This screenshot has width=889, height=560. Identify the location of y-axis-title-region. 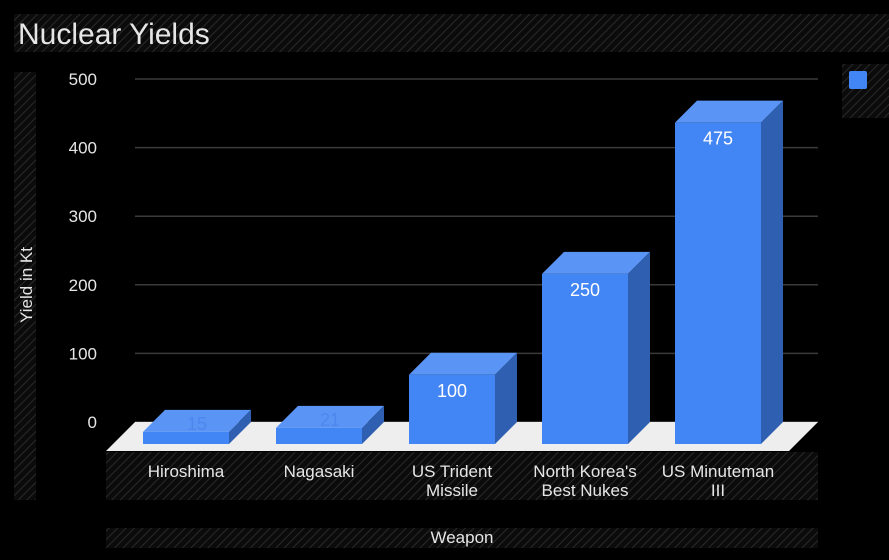
(25, 286).